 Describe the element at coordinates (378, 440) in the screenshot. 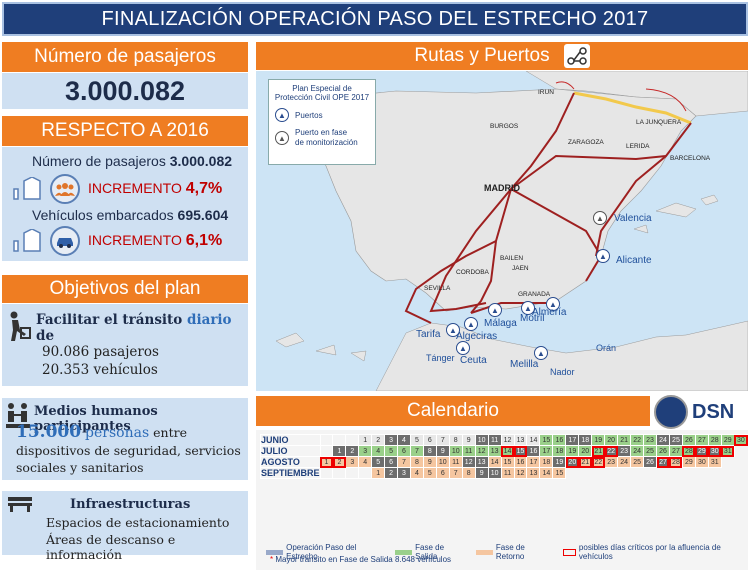

I see `calendar-day: 2` at that location.